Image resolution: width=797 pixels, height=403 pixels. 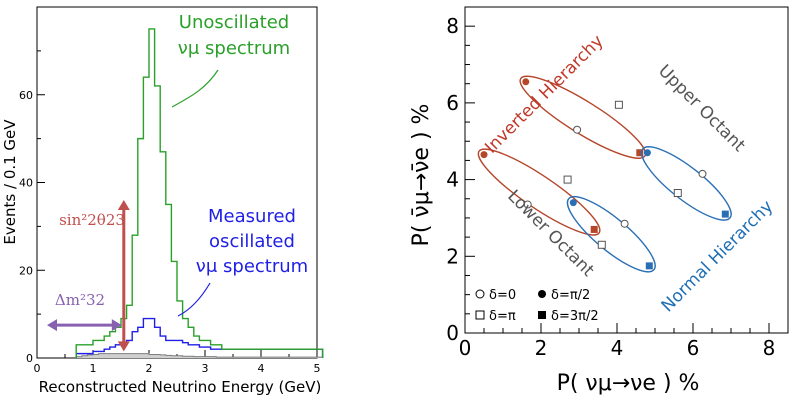 What do you see at coordinates (480, 315) in the screenshot?
I see `legend-open-square-marker` at bounding box center [480, 315].